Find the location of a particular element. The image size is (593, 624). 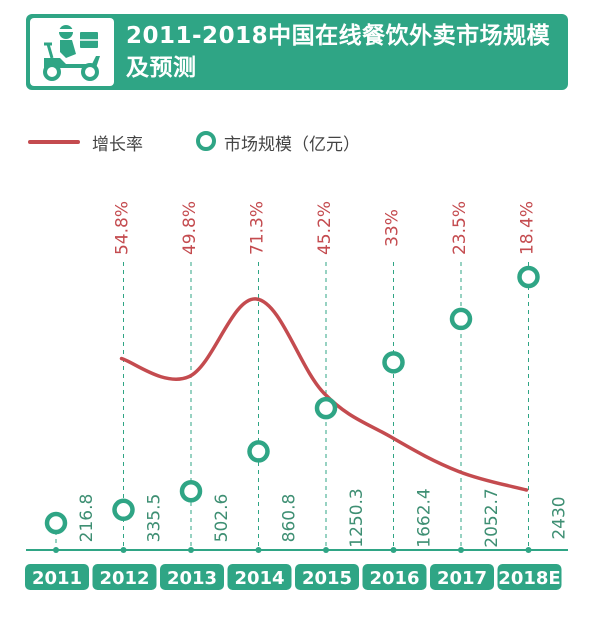

growth-data-label: 33% is located at coordinates (393, 228).